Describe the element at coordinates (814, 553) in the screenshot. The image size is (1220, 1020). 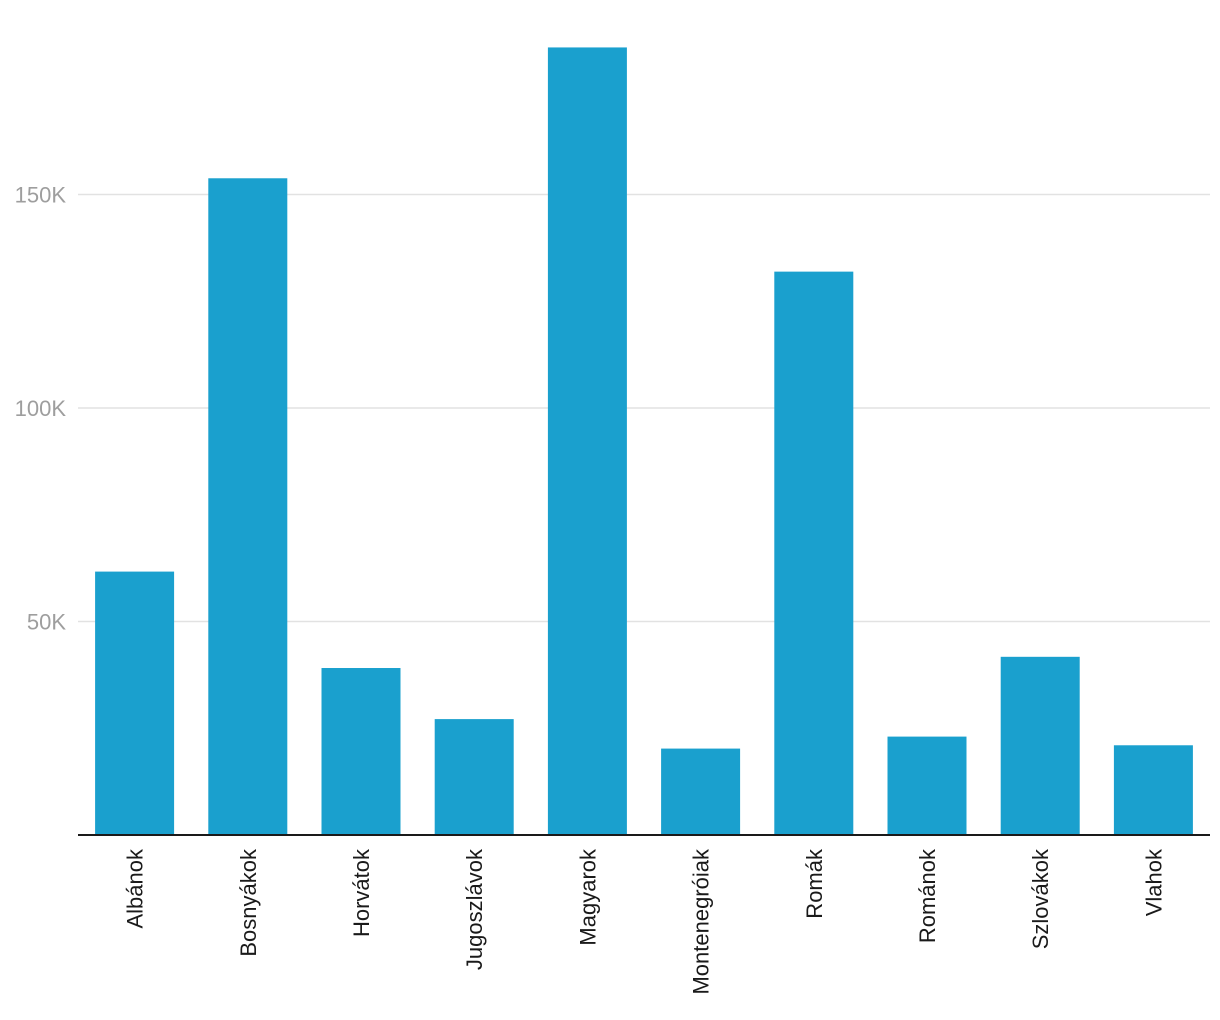
I see `bar-romak` at that location.